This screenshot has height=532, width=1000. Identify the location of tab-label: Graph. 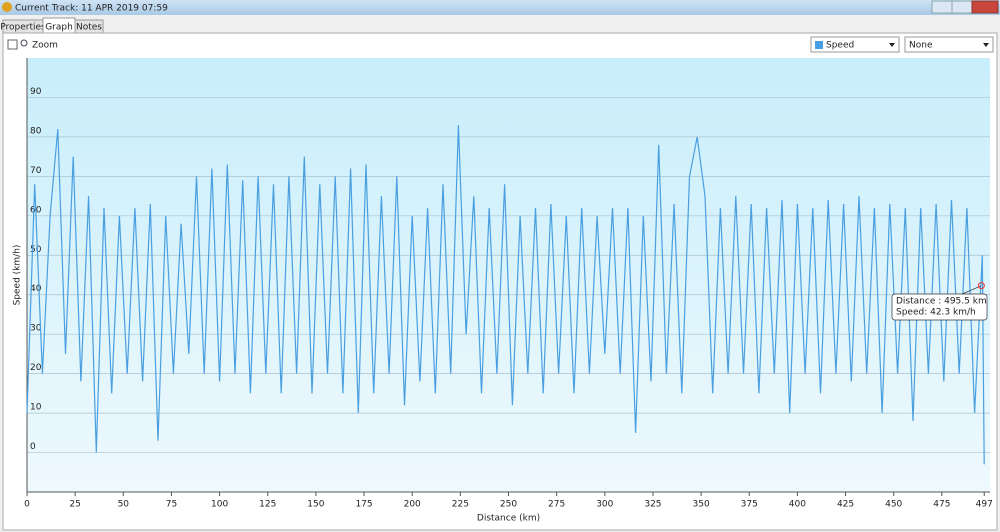
(59, 28).